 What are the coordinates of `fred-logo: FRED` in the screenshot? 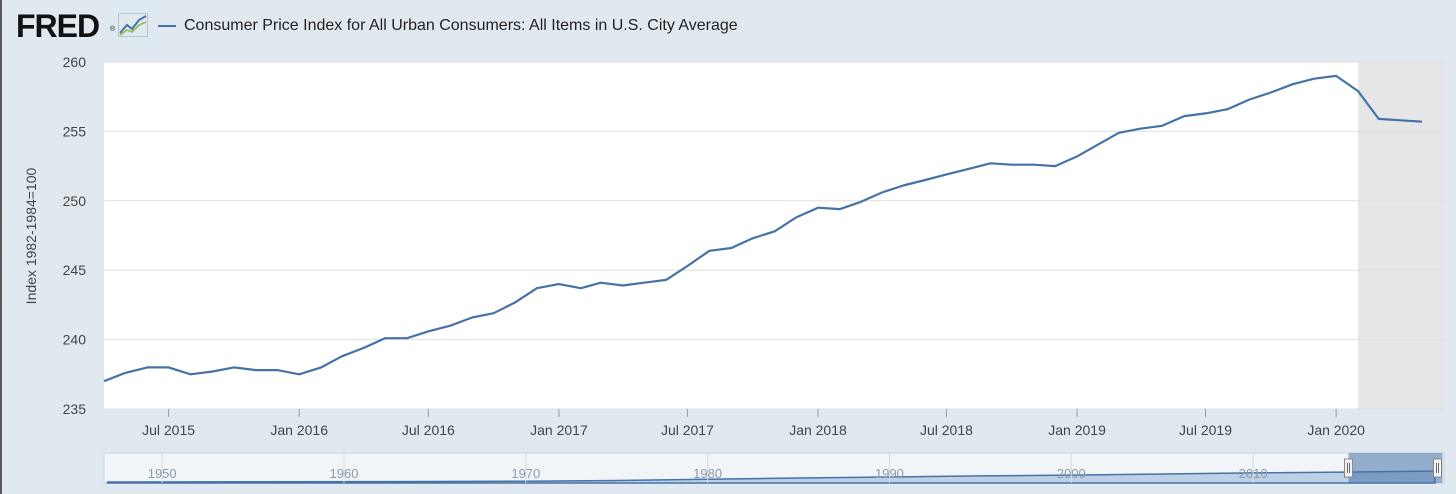 It's located at (58, 26).